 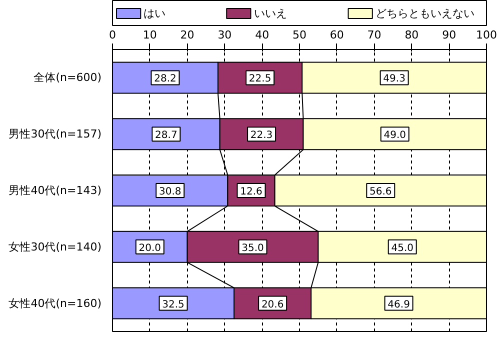 I want to click on data-label: 56.6, so click(x=381, y=192).